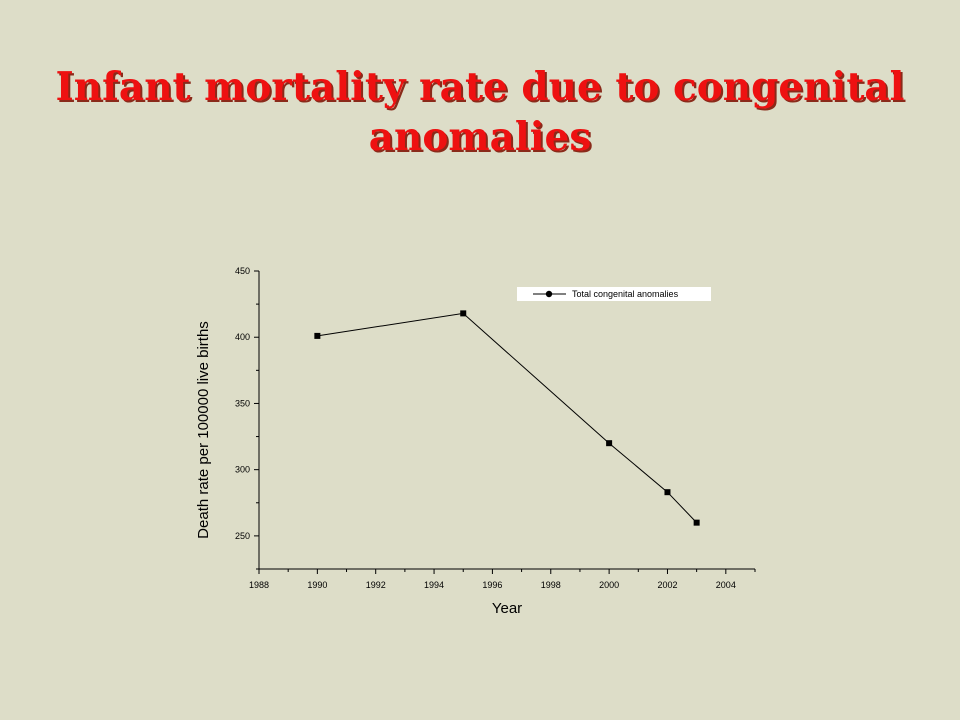 This screenshot has width=960, height=720. I want to click on y-tick-label: 450, so click(242, 271).